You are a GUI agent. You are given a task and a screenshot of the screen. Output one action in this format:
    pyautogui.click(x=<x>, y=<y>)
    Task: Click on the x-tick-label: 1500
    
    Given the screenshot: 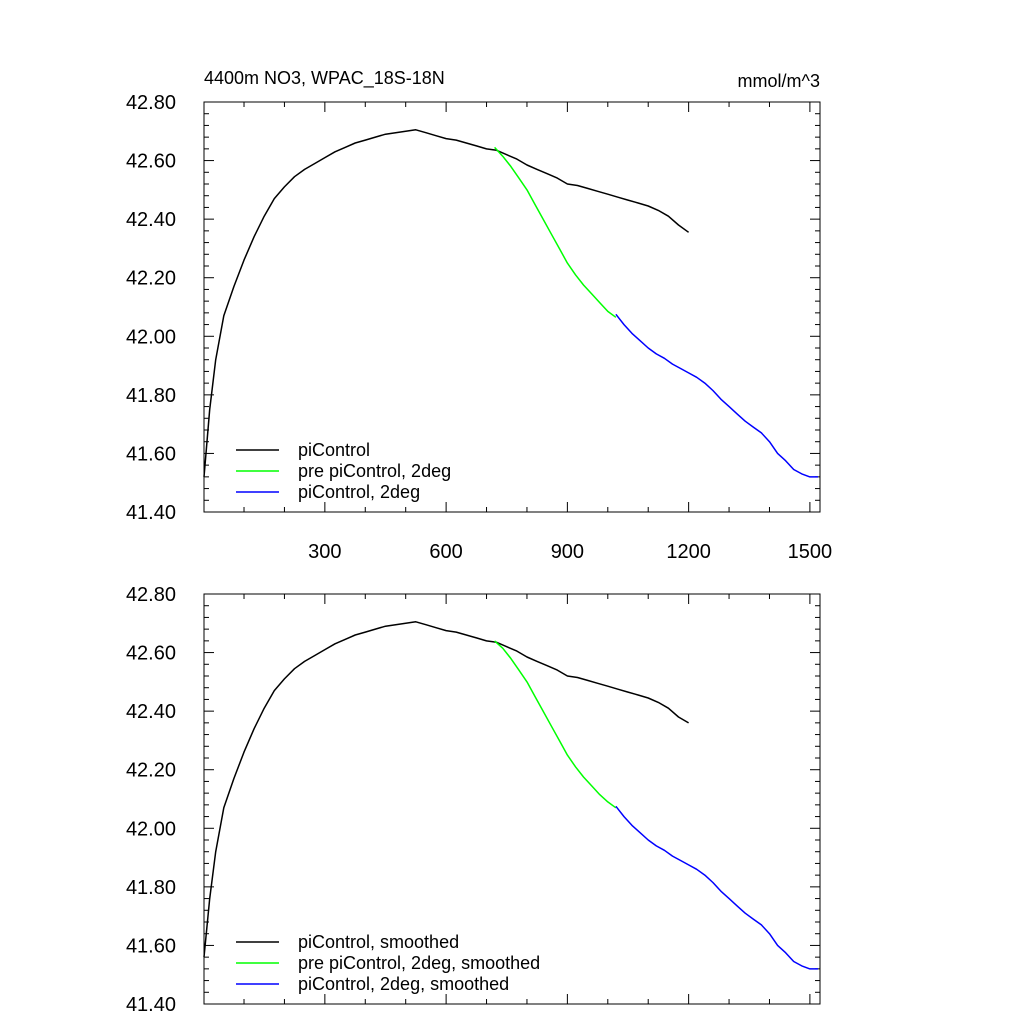 What is the action you would take?
    pyautogui.click(x=810, y=552)
    